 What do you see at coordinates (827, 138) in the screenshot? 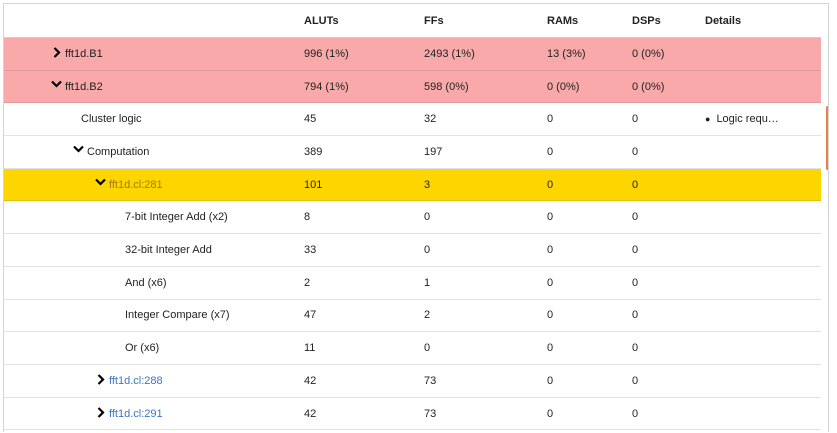
I see `vertical-scrollbar-thumb` at bounding box center [827, 138].